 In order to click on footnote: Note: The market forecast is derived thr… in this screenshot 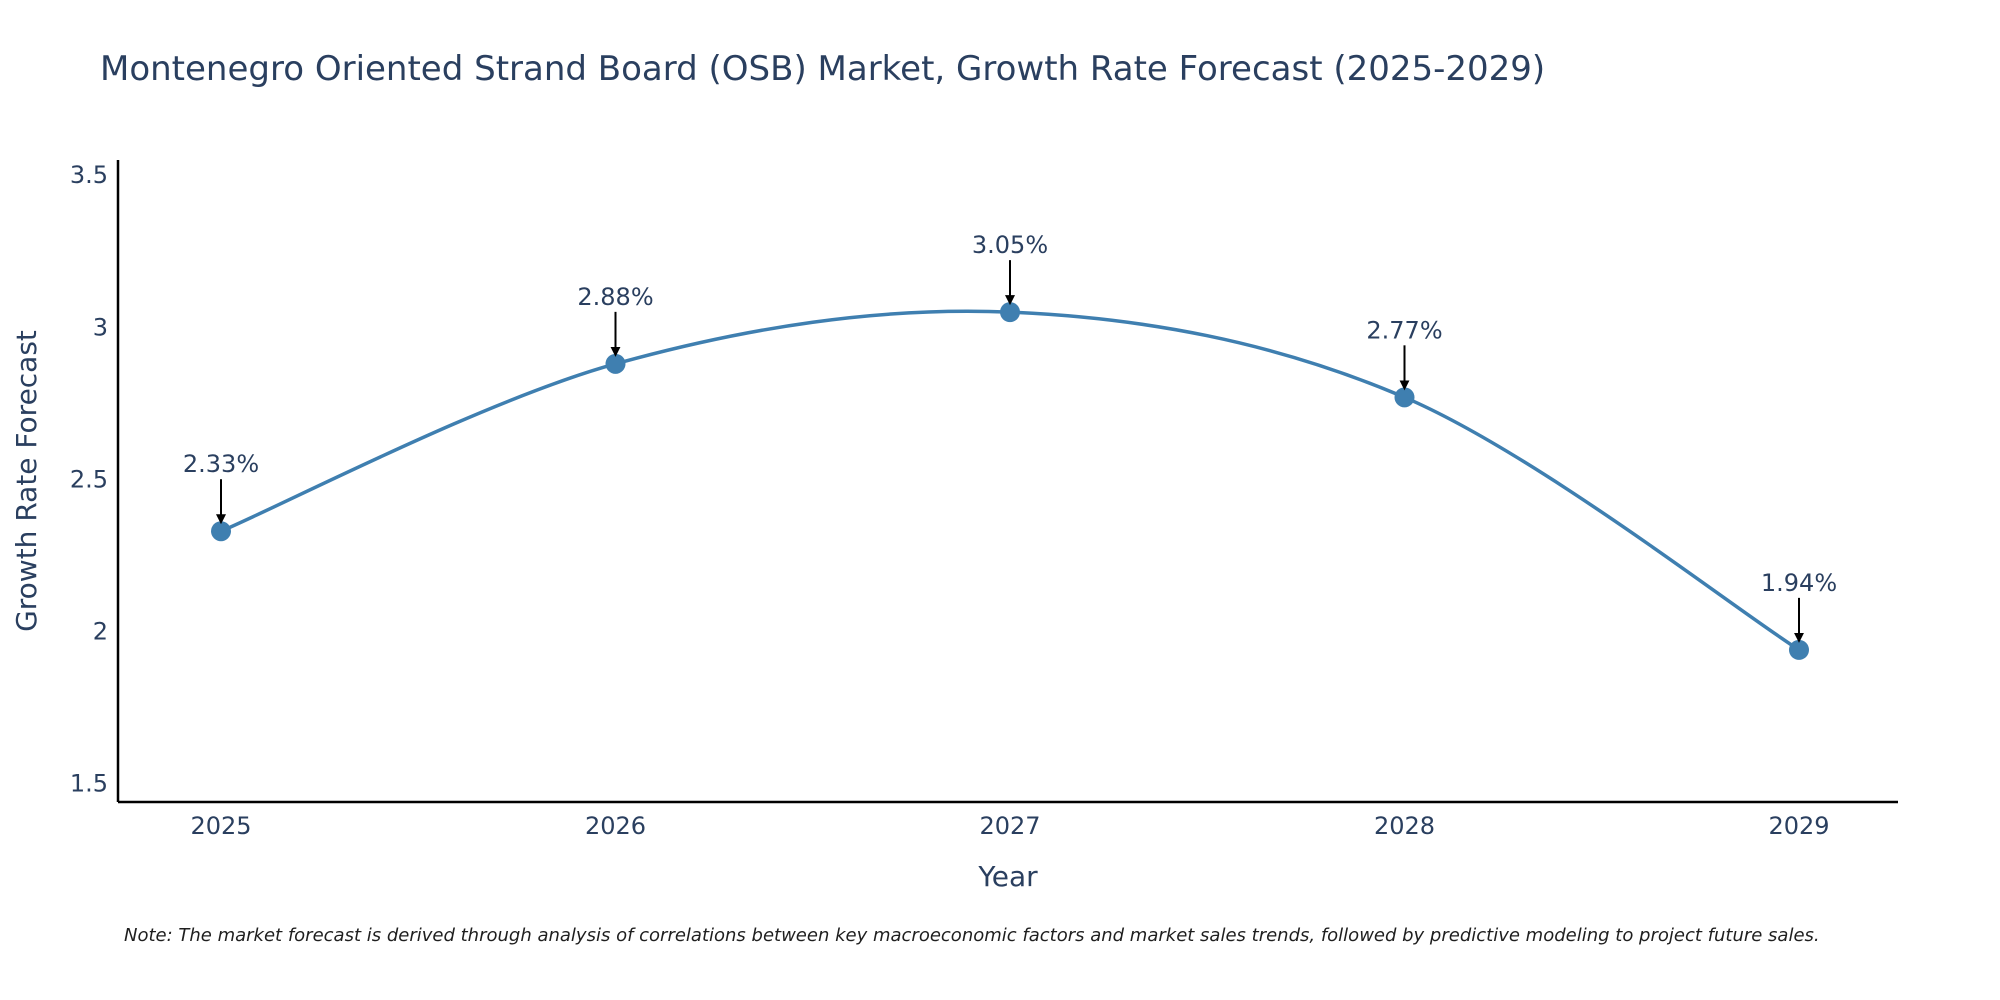, I will do `click(972, 935)`.